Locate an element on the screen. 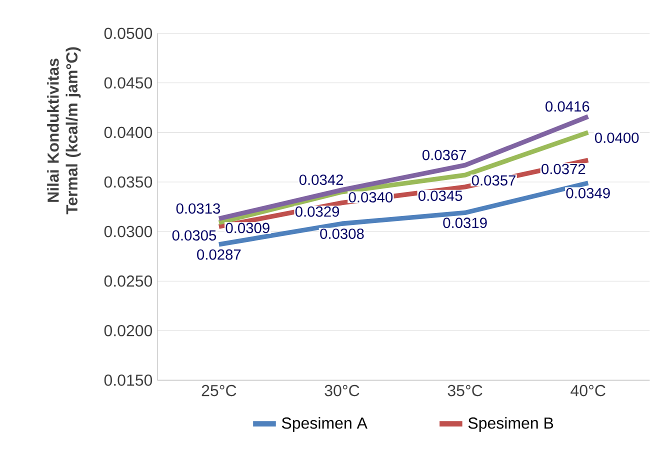  data-label: 0.0329 is located at coordinates (317, 211).